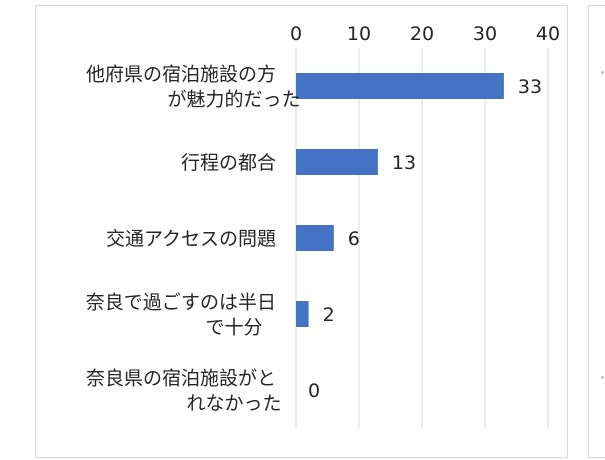  Describe the element at coordinates (191, 239) in the screenshot. I see `category-label: 交通アクセスの問題` at that location.